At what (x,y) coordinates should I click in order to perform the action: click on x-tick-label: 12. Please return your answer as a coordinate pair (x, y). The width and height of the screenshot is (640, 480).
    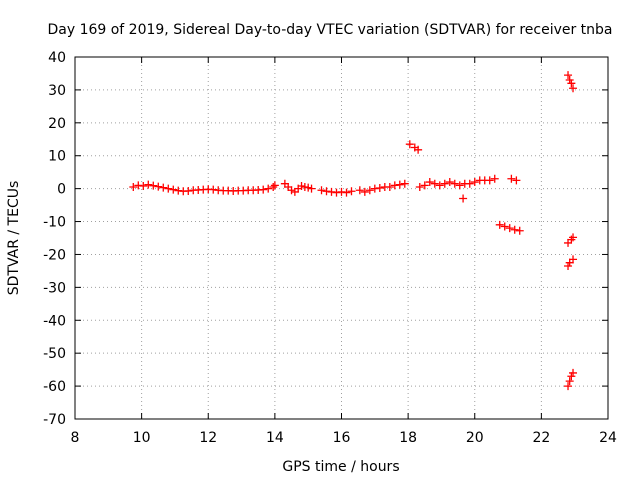
    Looking at the image, I should click on (208, 438).